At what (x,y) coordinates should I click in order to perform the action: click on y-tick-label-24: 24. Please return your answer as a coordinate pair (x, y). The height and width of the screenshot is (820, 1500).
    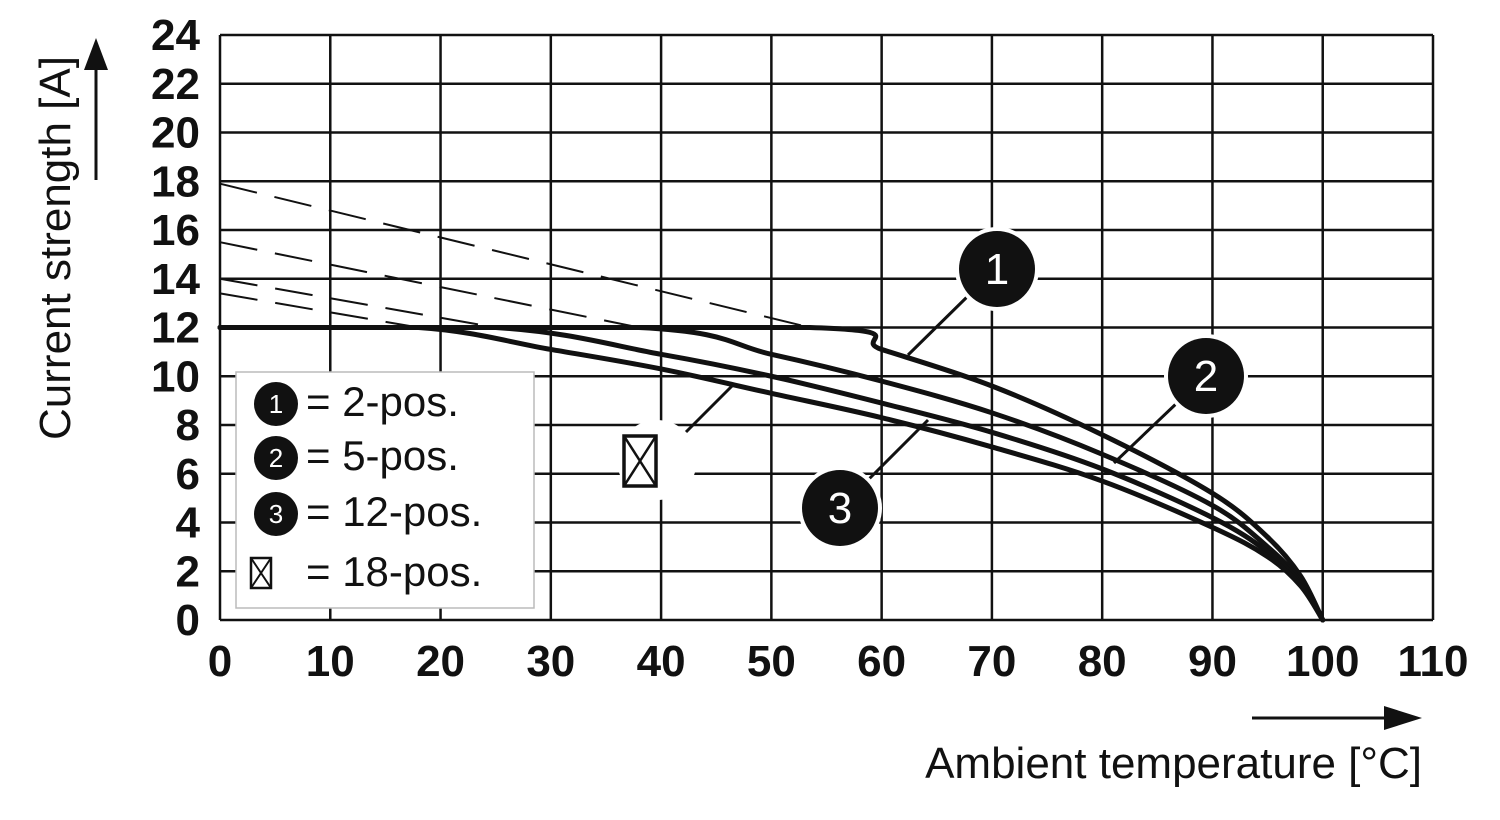
    Looking at the image, I should click on (175, 35).